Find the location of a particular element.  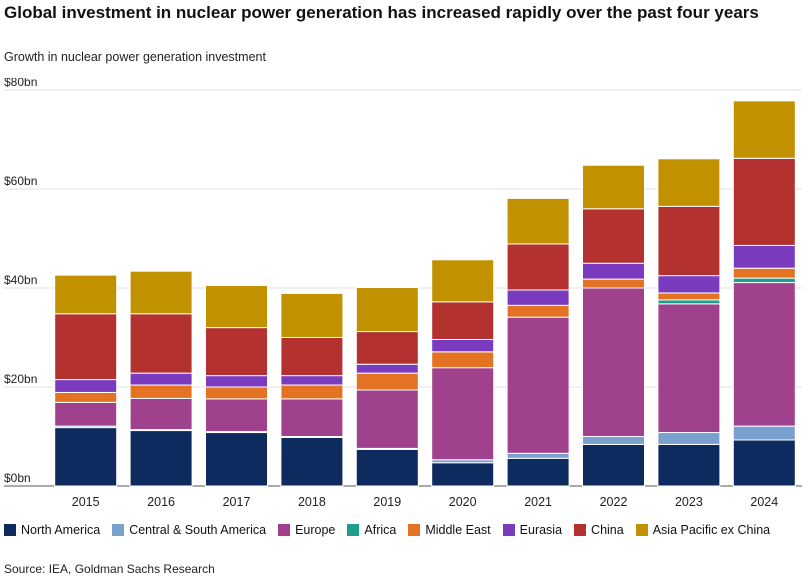

x-tick-label: 2020 is located at coordinates (463, 502).